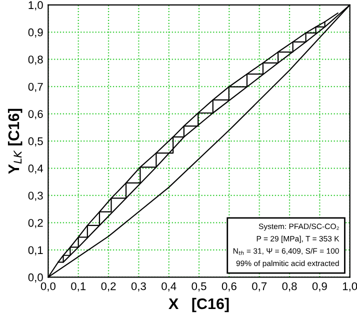 Image resolution: width=357 pixels, height=328 pixels. I want to click on y-tick-label: 0,4, so click(36, 169).